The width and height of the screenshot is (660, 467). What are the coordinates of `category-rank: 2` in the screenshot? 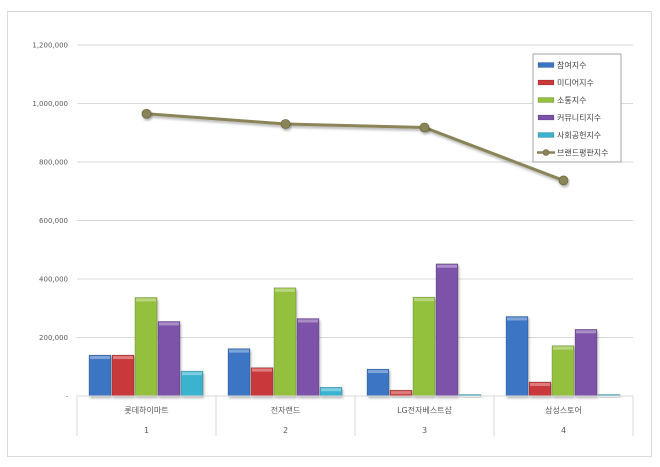 It's located at (285, 430).